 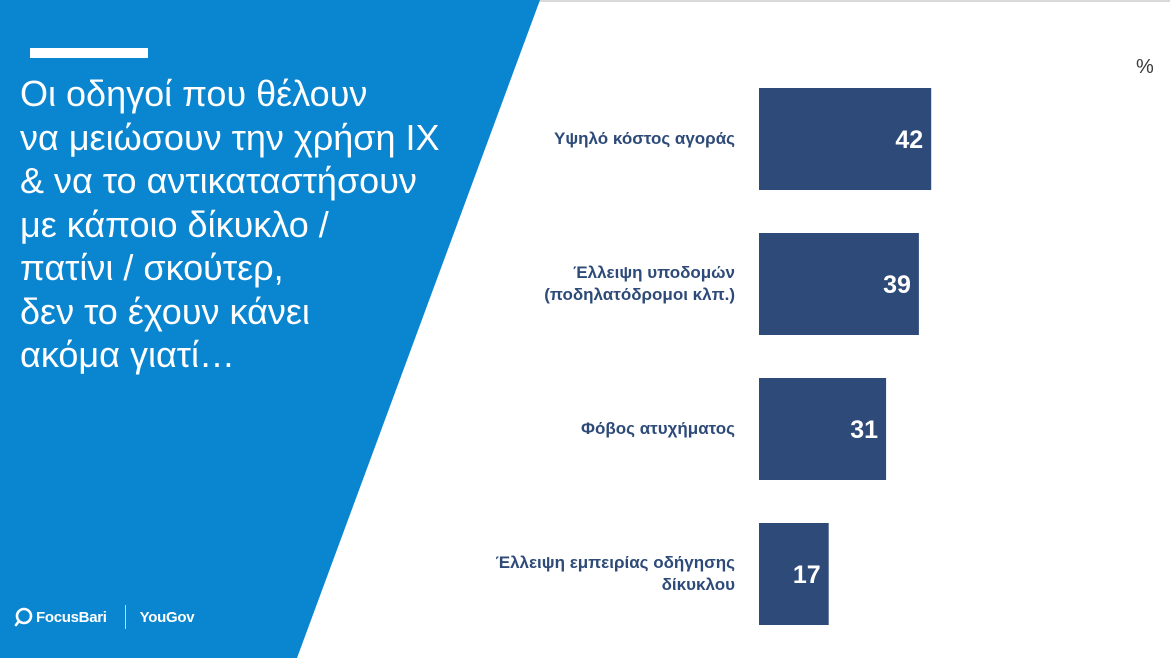 What do you see at coordinates (585, 1) in the screenshot?
I see `top-divider` at bounding box center [585, 1].